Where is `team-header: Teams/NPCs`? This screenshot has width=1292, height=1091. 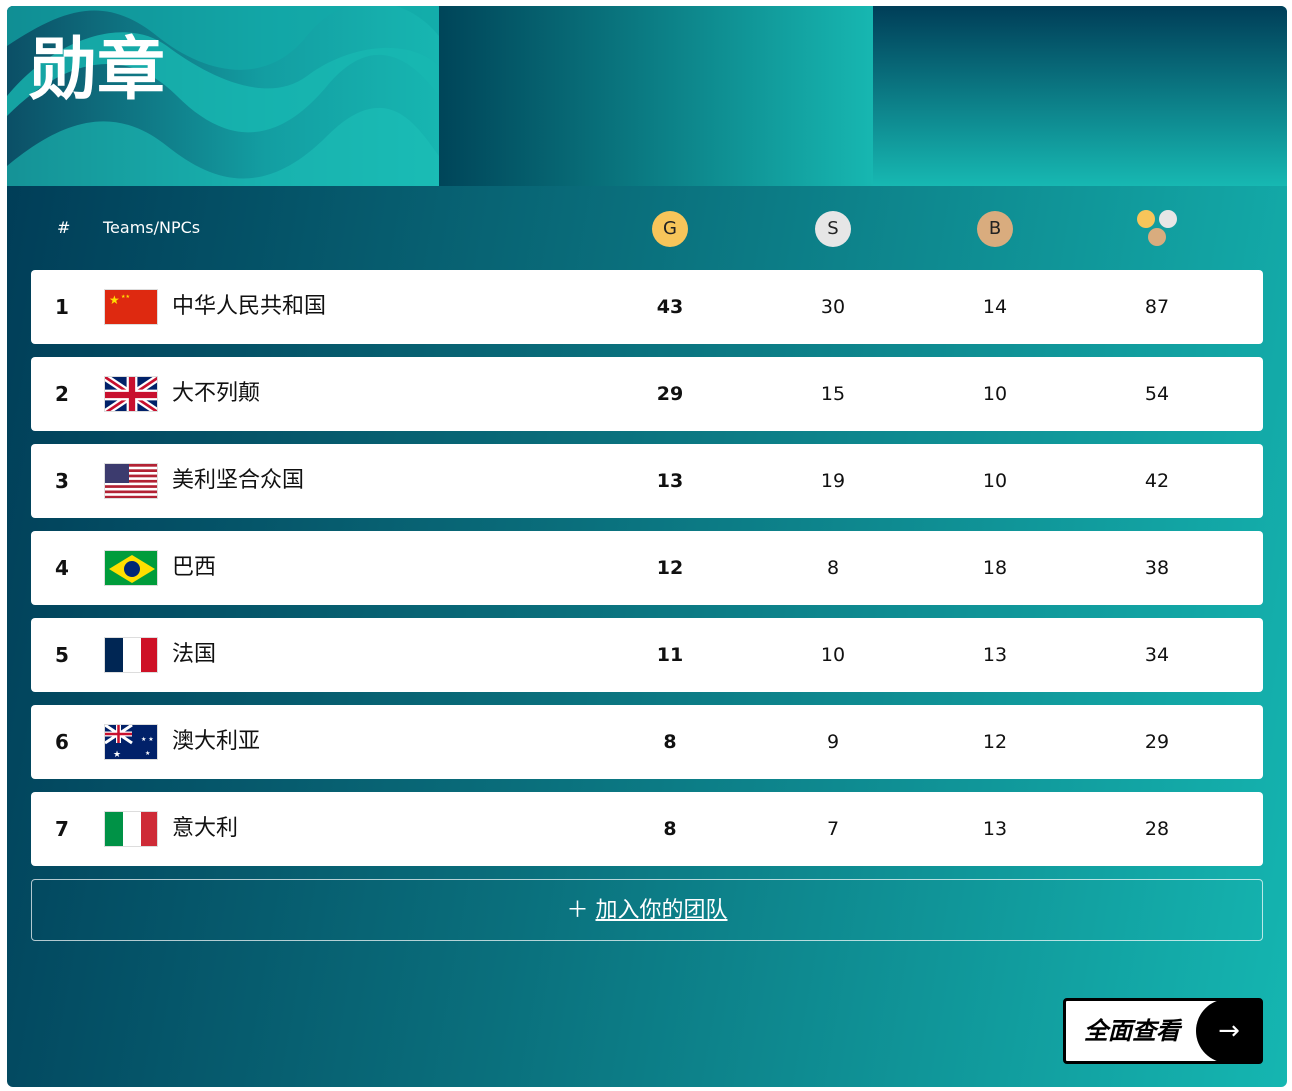 team-header: Teams/NPCs is located at coordinates (152, 227).